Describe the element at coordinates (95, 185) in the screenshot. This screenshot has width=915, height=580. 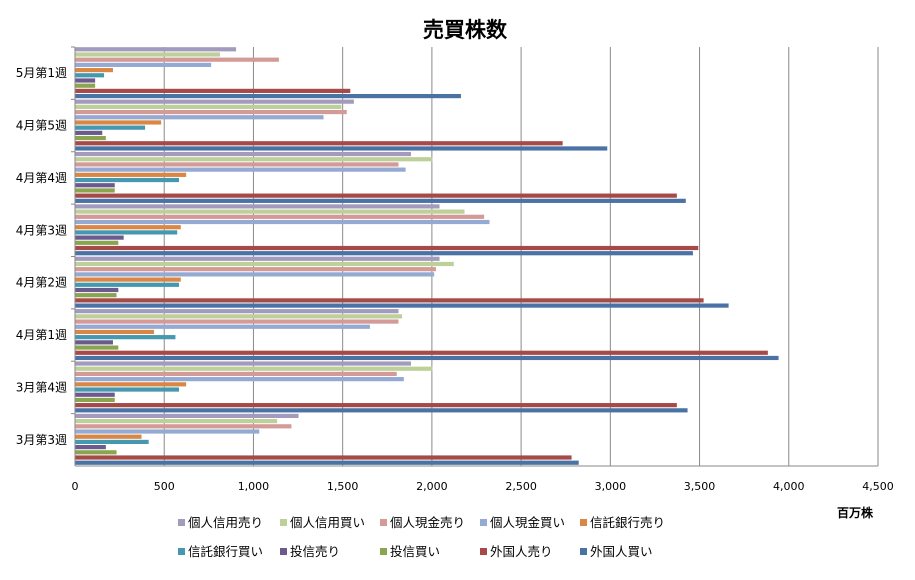
I see `bar-投信売り-4月第4週` at that location.